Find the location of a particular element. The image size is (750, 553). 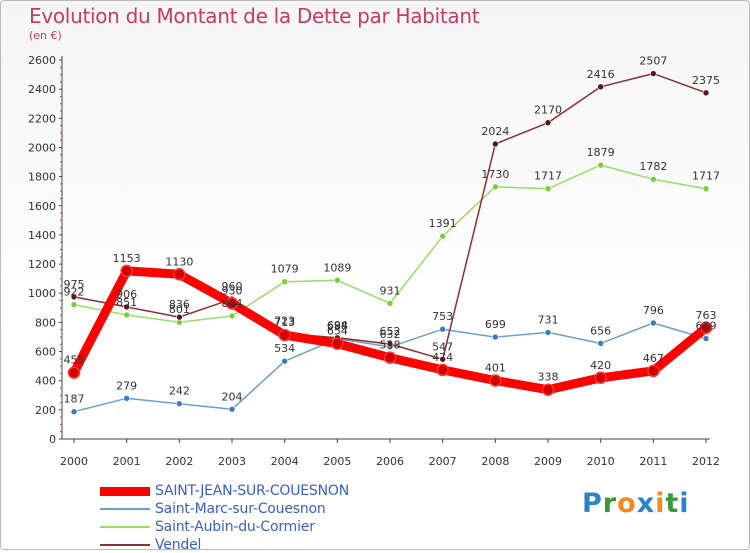

data-label-0: 558 is located at coordinates (390, 345).